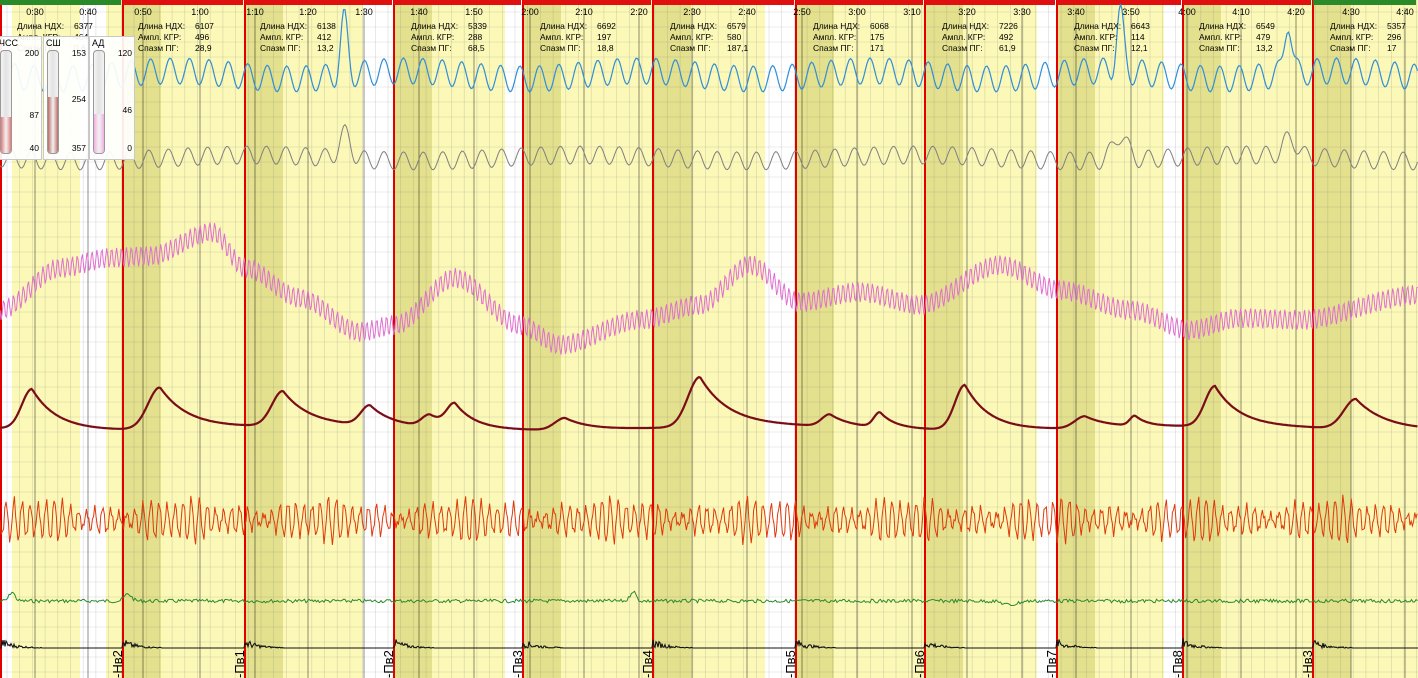 Image resolution: width=1418 pixels, height=678 pixels. What do you see at coordinates (709, 147) in the screenshot?
I see `breathing-trace-lower` at bounding box center [709, 147].